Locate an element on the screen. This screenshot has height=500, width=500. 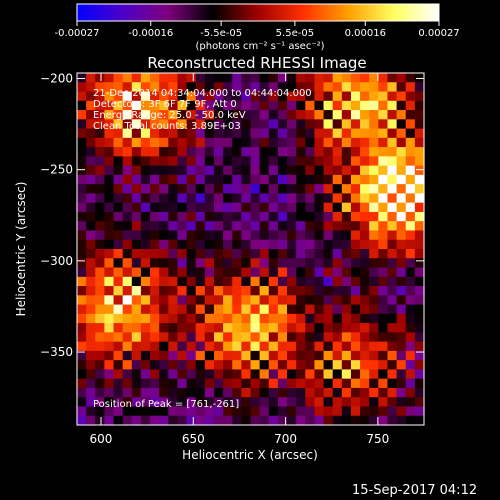
colorbar-unit-label: (photons cm⁻² s⁻¹ asec⁻²) is located at coordinates (259, 46).